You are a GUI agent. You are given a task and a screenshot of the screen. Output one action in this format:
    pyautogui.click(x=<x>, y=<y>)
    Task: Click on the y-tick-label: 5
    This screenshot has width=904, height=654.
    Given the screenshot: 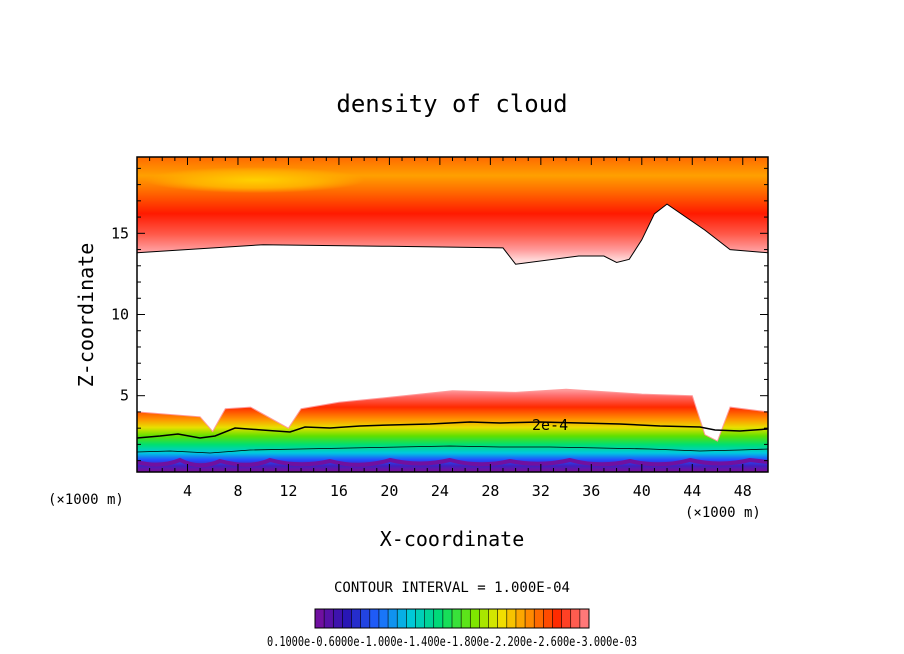 What is the action you would take?
    pyautogui.click(x=124, y=396)
    